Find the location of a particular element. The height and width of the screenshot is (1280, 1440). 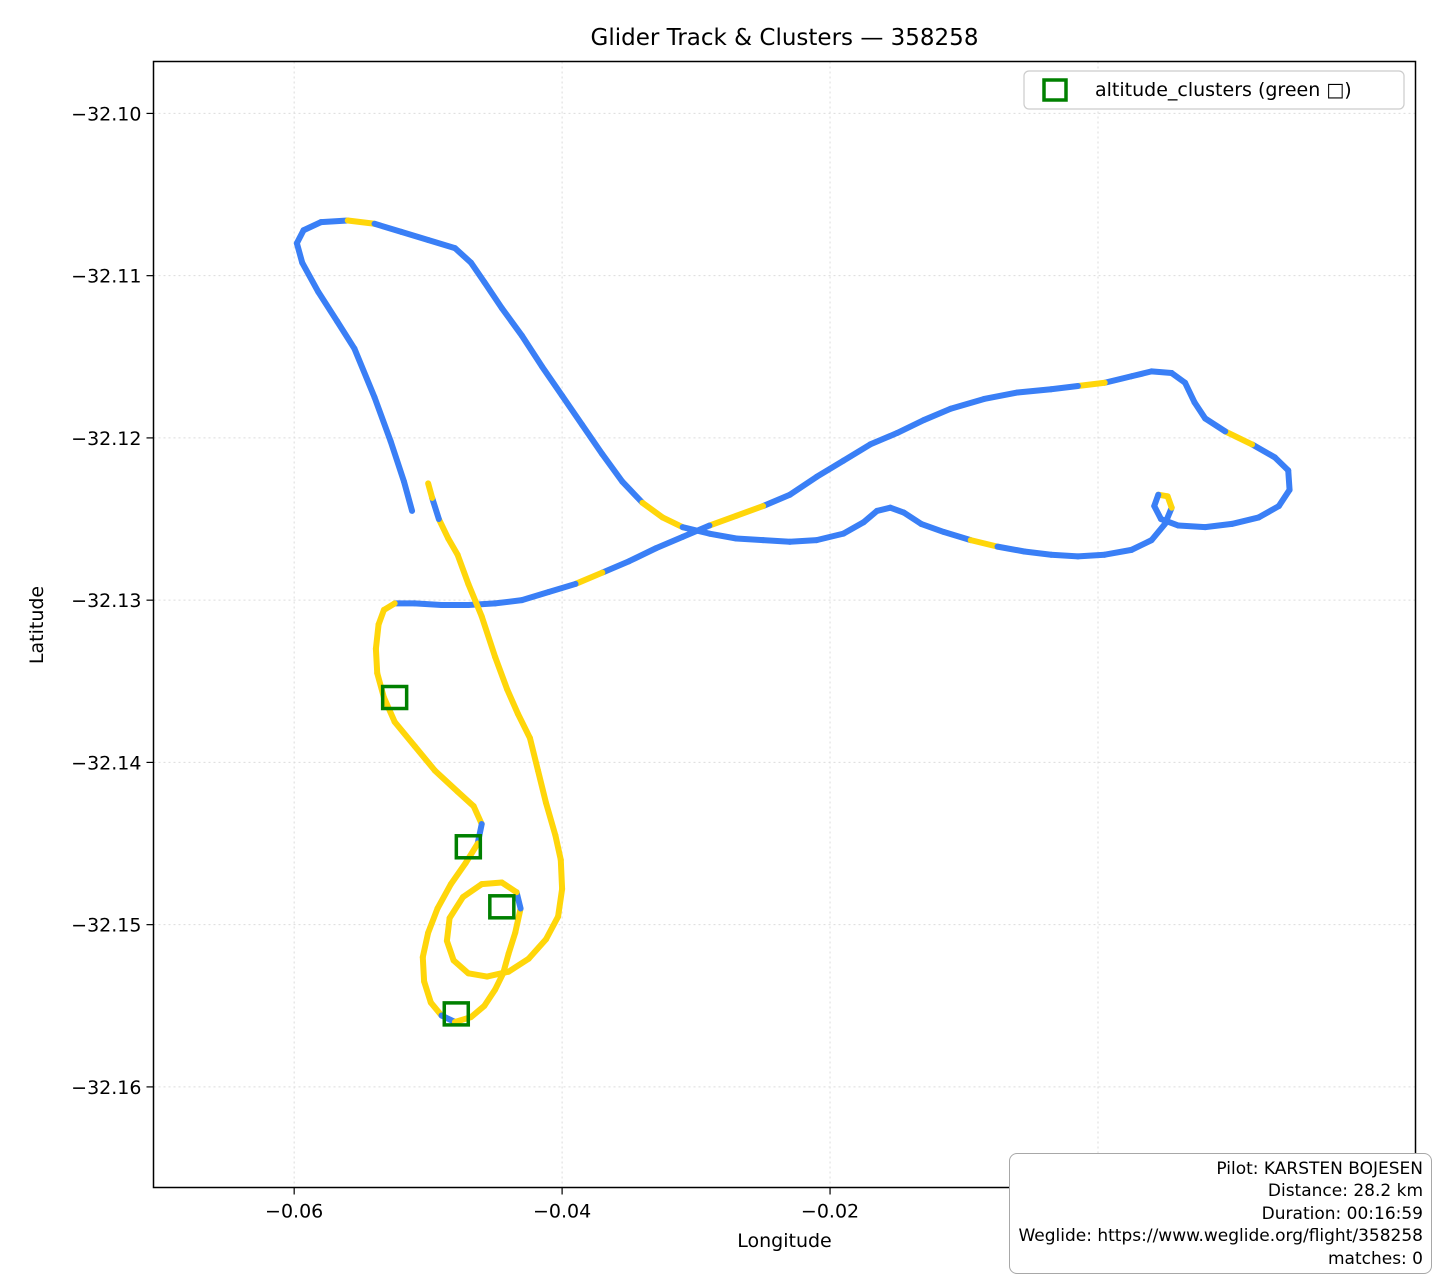

y-axis-label: Latitude is located at coordinates (37, 625).